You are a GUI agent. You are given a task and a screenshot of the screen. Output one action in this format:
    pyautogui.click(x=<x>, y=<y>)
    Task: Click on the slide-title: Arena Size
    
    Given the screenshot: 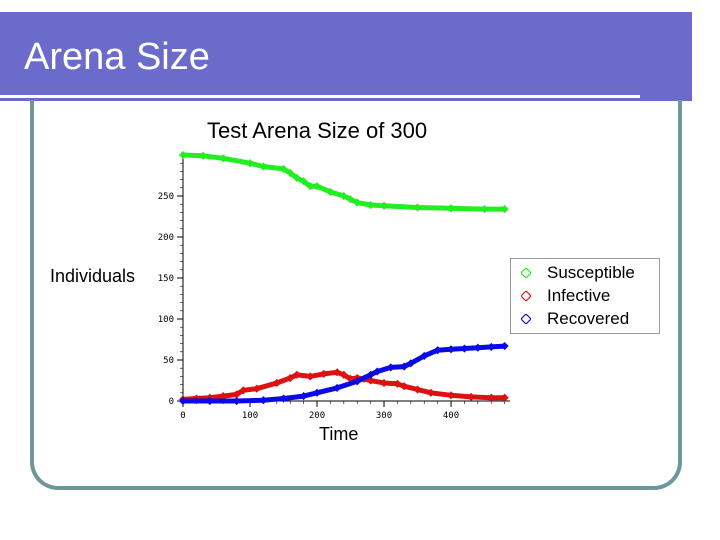 What is the action you would take?
    pyautogui.click(x=117, y=57)
    